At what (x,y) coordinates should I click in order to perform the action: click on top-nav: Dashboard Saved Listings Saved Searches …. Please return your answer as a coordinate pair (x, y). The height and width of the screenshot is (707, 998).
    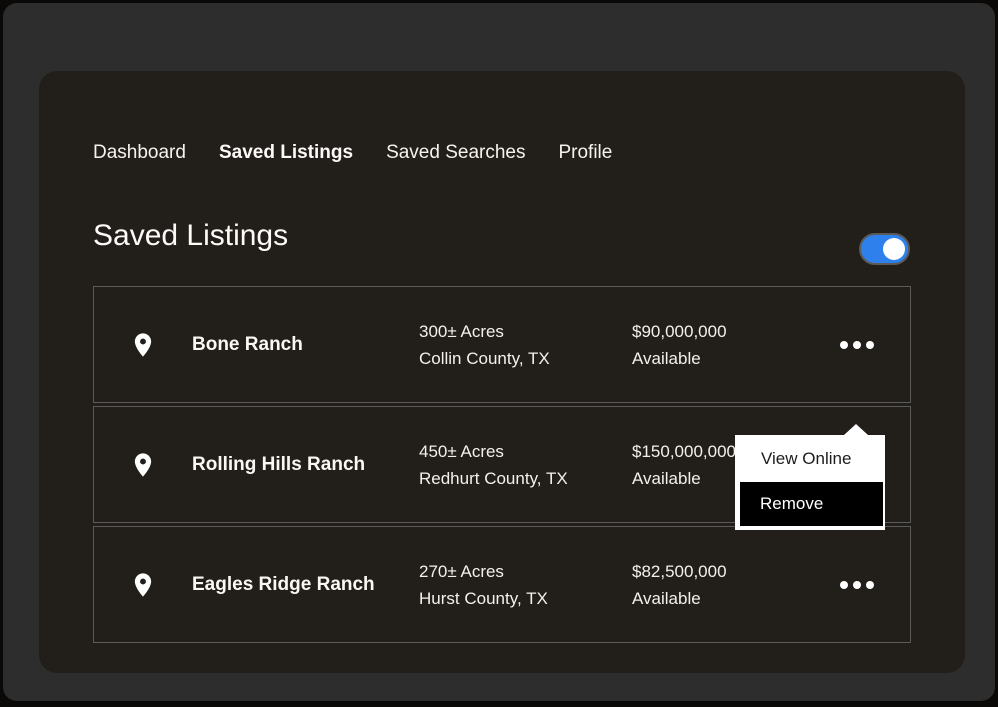
    Looking at the image, I should click on (352, 153).